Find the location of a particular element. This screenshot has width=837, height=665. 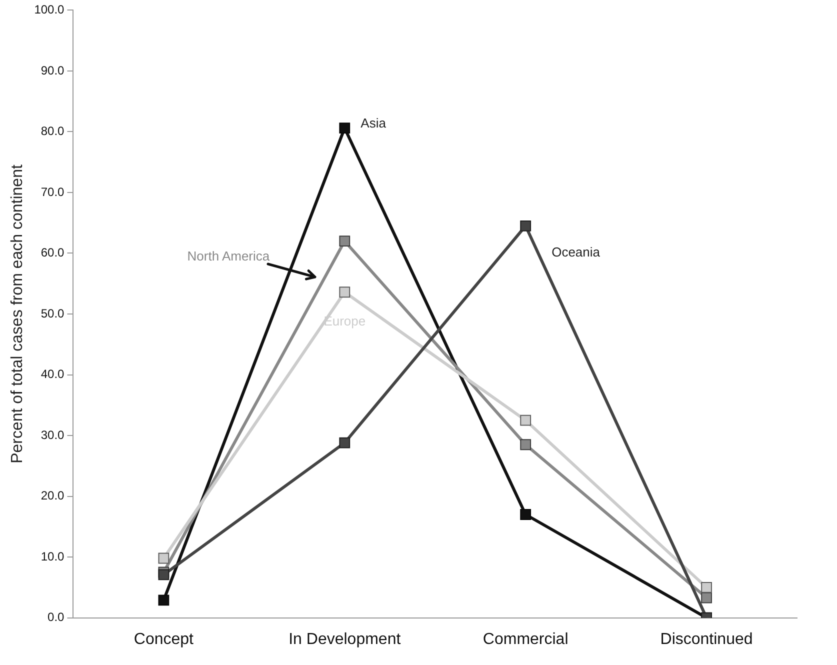

series-label: Asia is located at coordinates (373, 123).